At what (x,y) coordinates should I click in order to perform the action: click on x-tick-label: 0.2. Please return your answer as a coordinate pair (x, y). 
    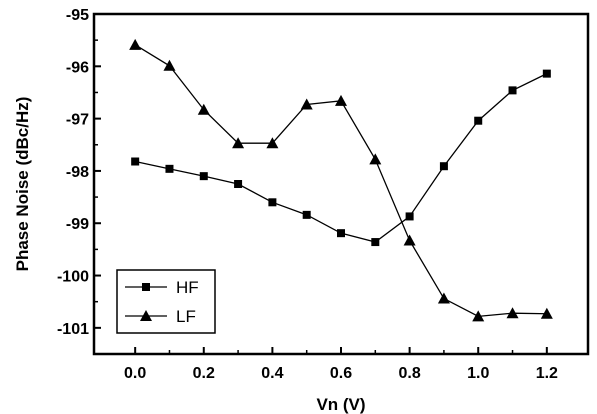
    Looking at the image, I should click on (204, 373).